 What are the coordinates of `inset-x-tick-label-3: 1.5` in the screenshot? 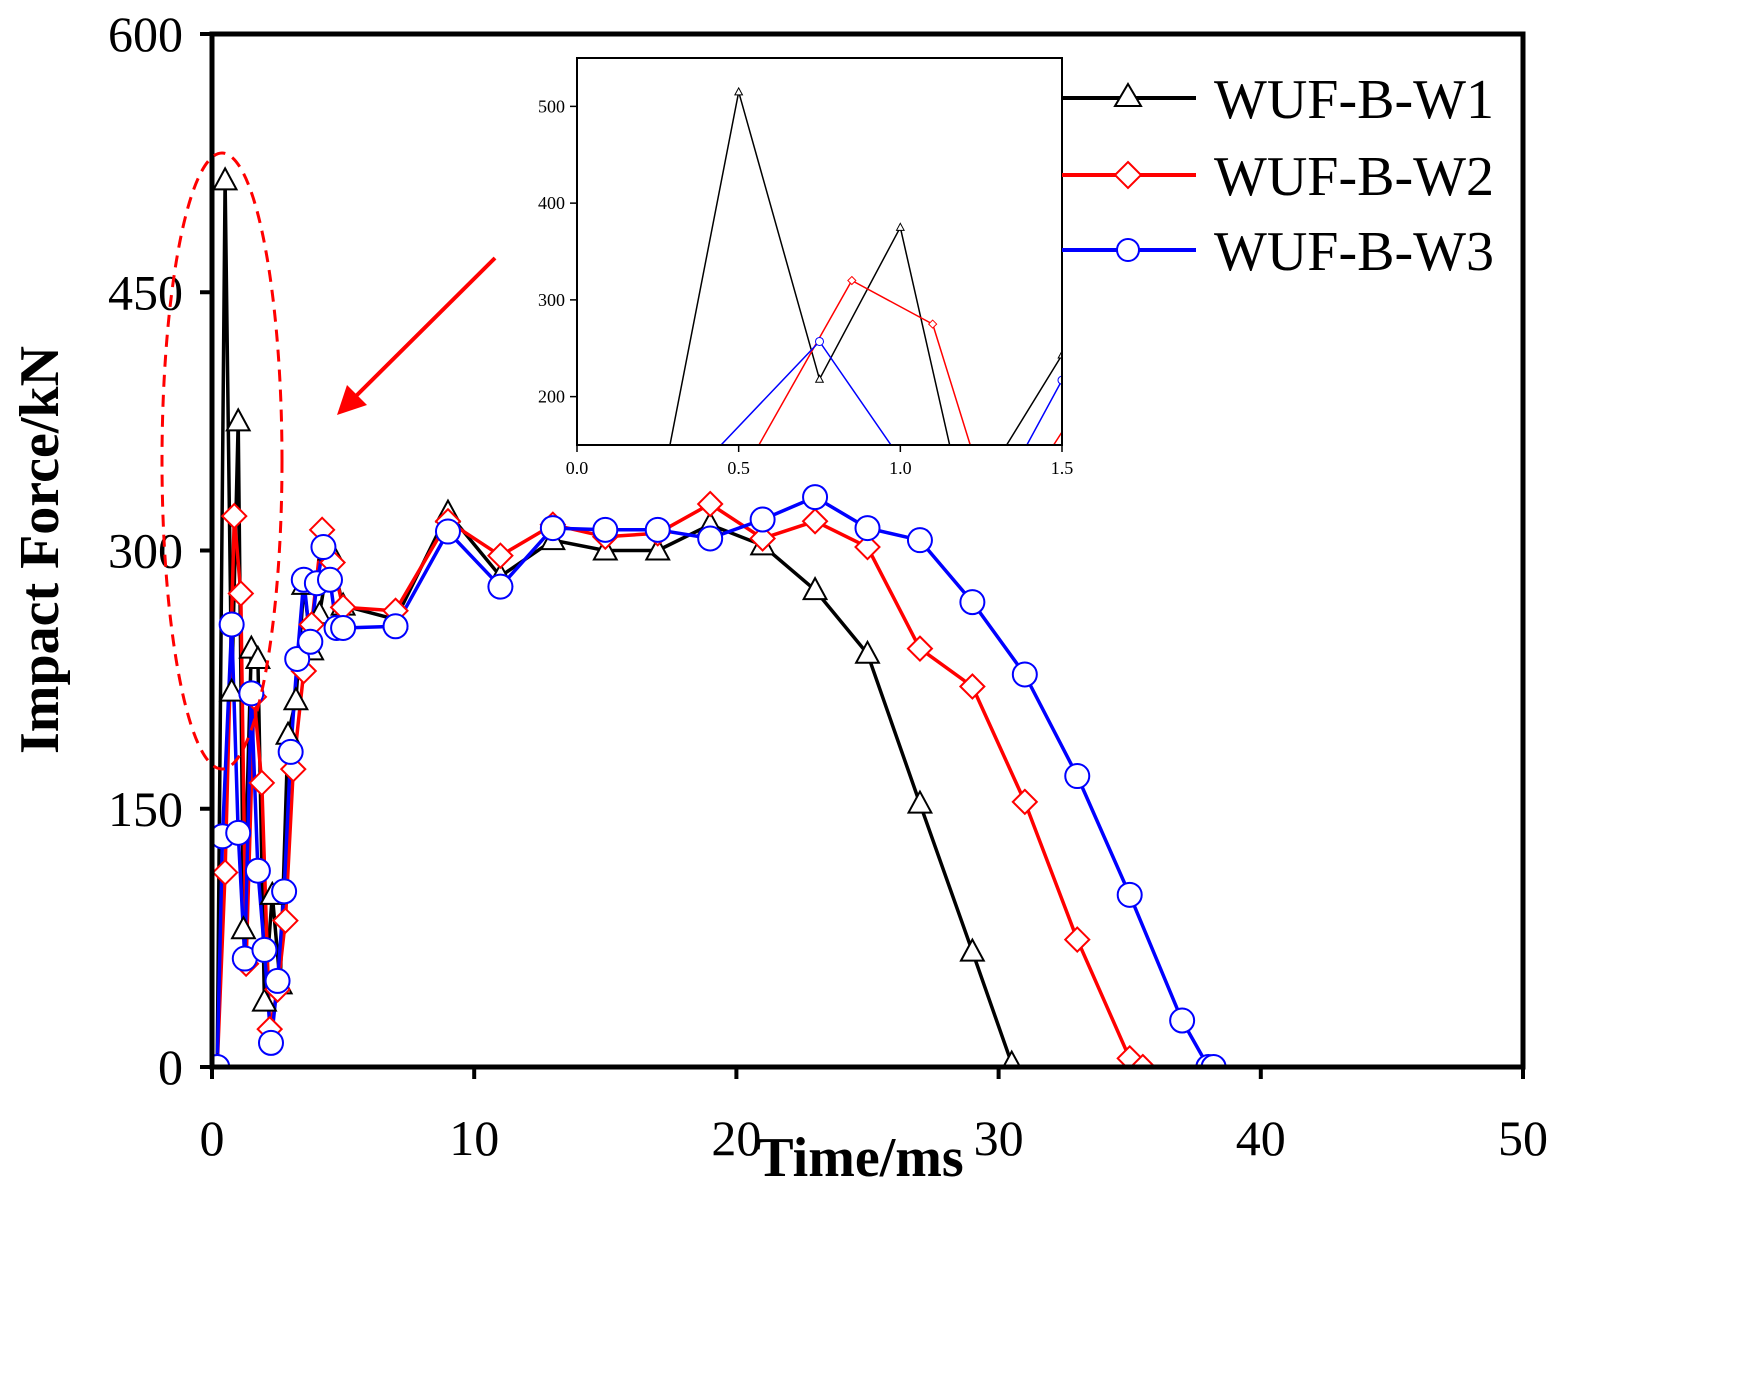 It's located at (1062, 468).